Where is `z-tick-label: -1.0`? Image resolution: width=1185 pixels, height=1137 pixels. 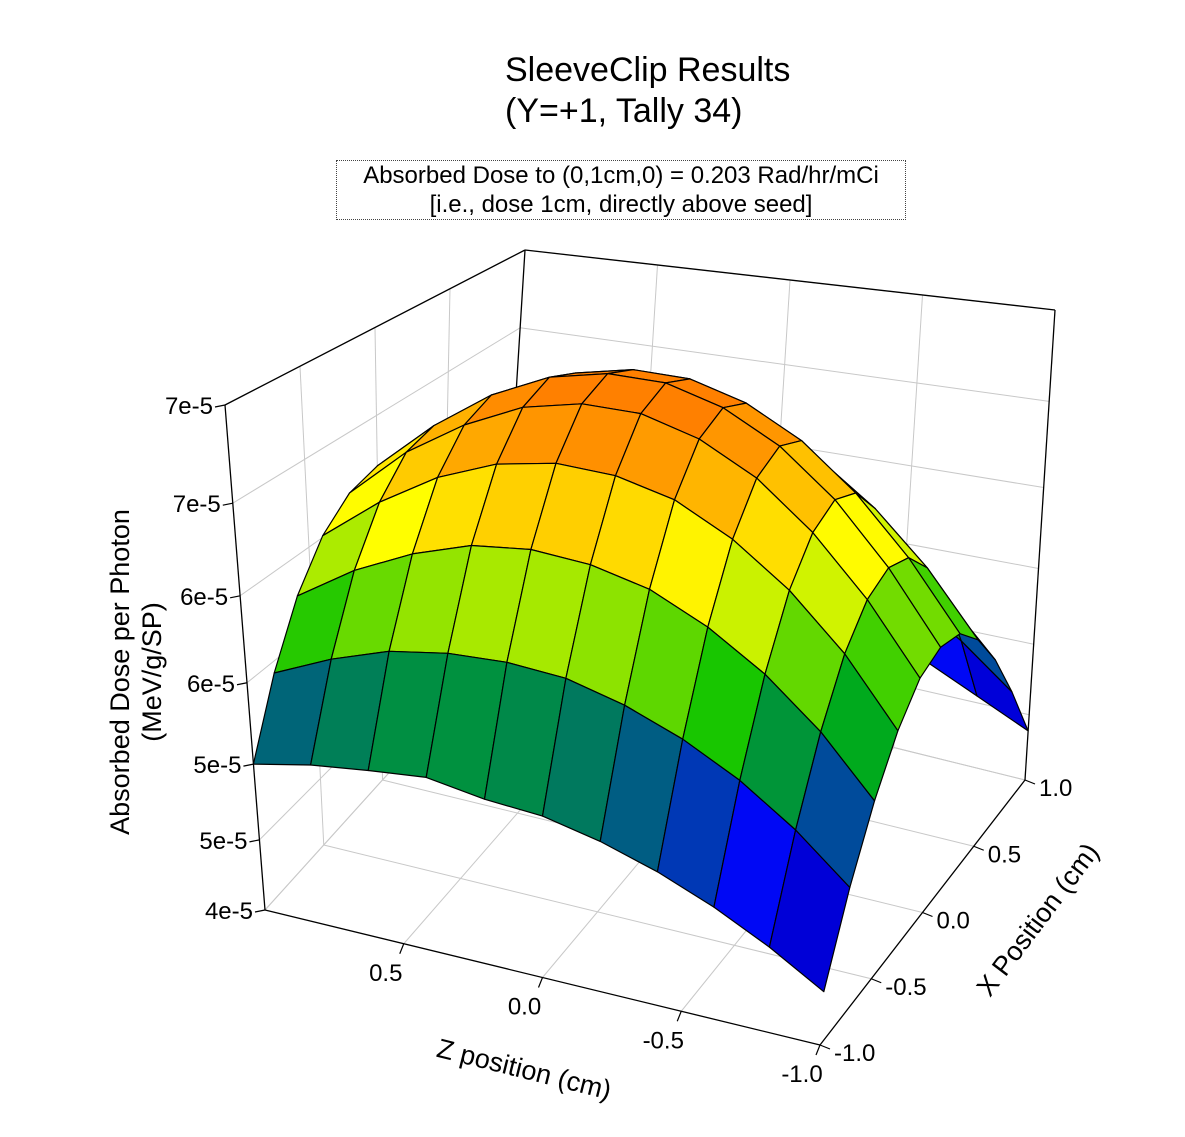 z-tick-label: -1.0 is located at coordinates (801, 1074).